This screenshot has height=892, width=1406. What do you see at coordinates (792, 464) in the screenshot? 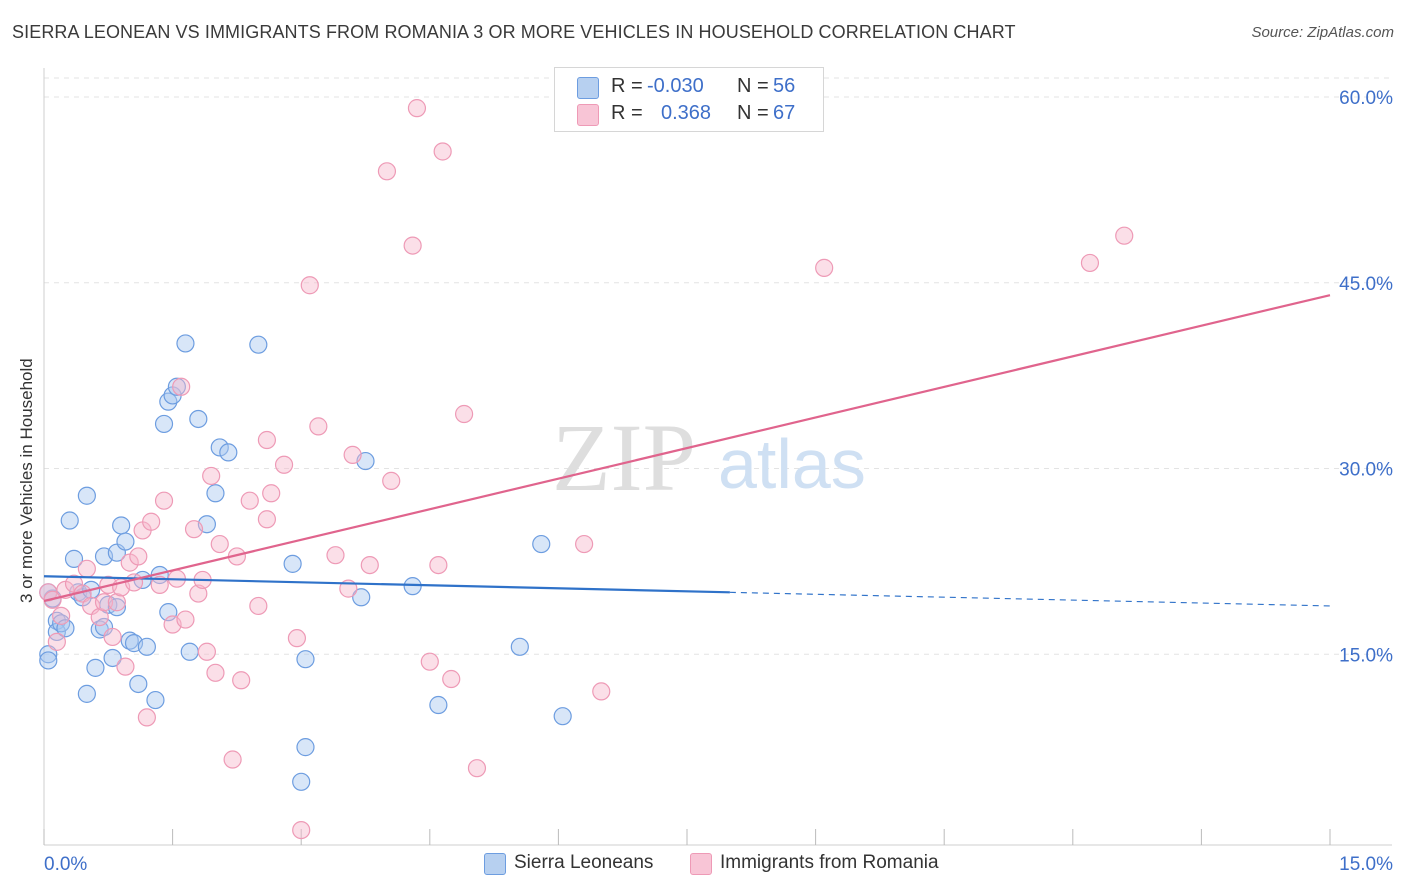
I see `watermark-atlas: atlas` at bounding box center [792, 464].